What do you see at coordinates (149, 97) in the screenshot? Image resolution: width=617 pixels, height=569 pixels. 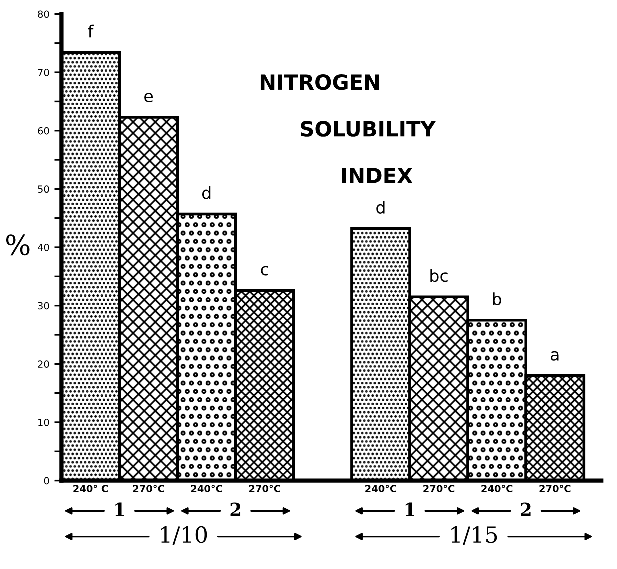 I see `data-label: e` at bounding box center [149, 97].